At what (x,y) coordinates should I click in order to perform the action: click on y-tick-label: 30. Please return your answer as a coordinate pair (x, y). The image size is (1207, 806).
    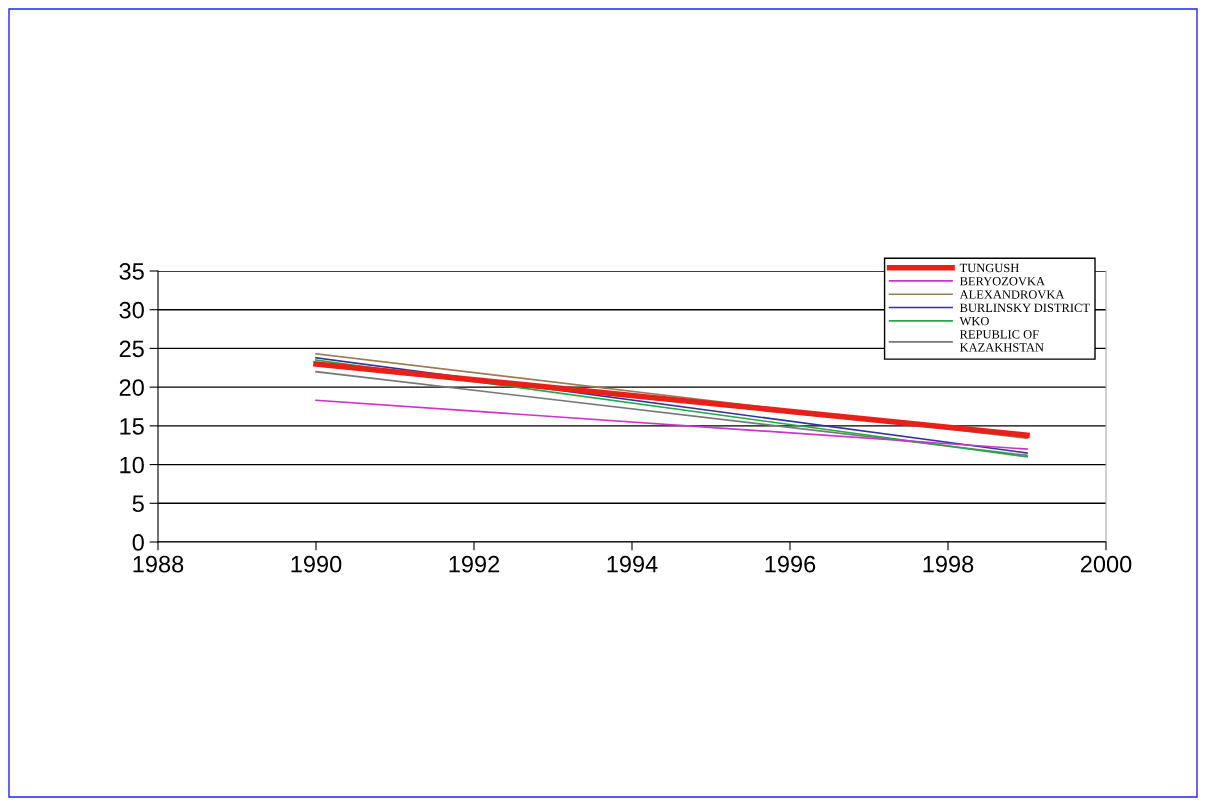
    Looking at the image, I should click on (131, 310).